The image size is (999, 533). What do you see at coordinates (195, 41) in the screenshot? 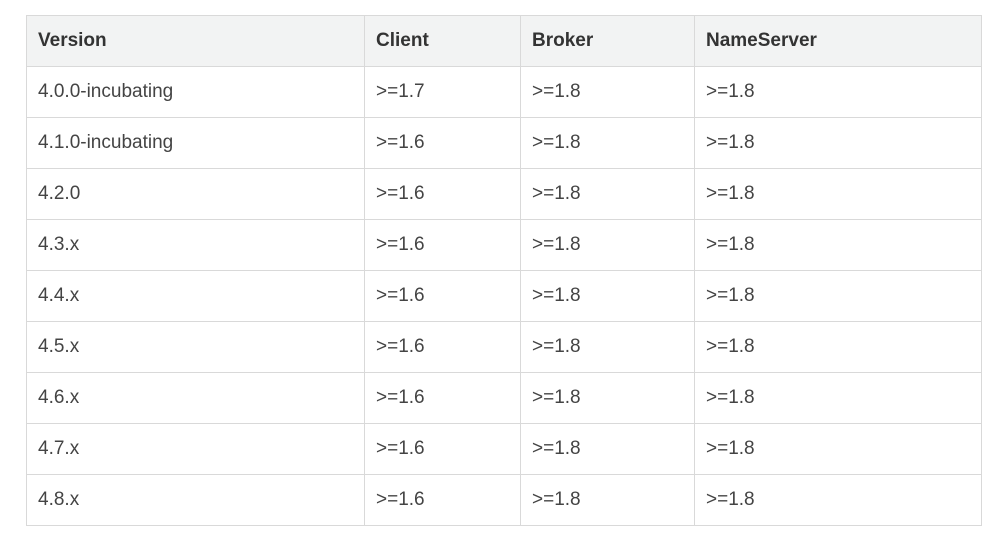
I see `header-version: Version` at bounding box center [195, 41].